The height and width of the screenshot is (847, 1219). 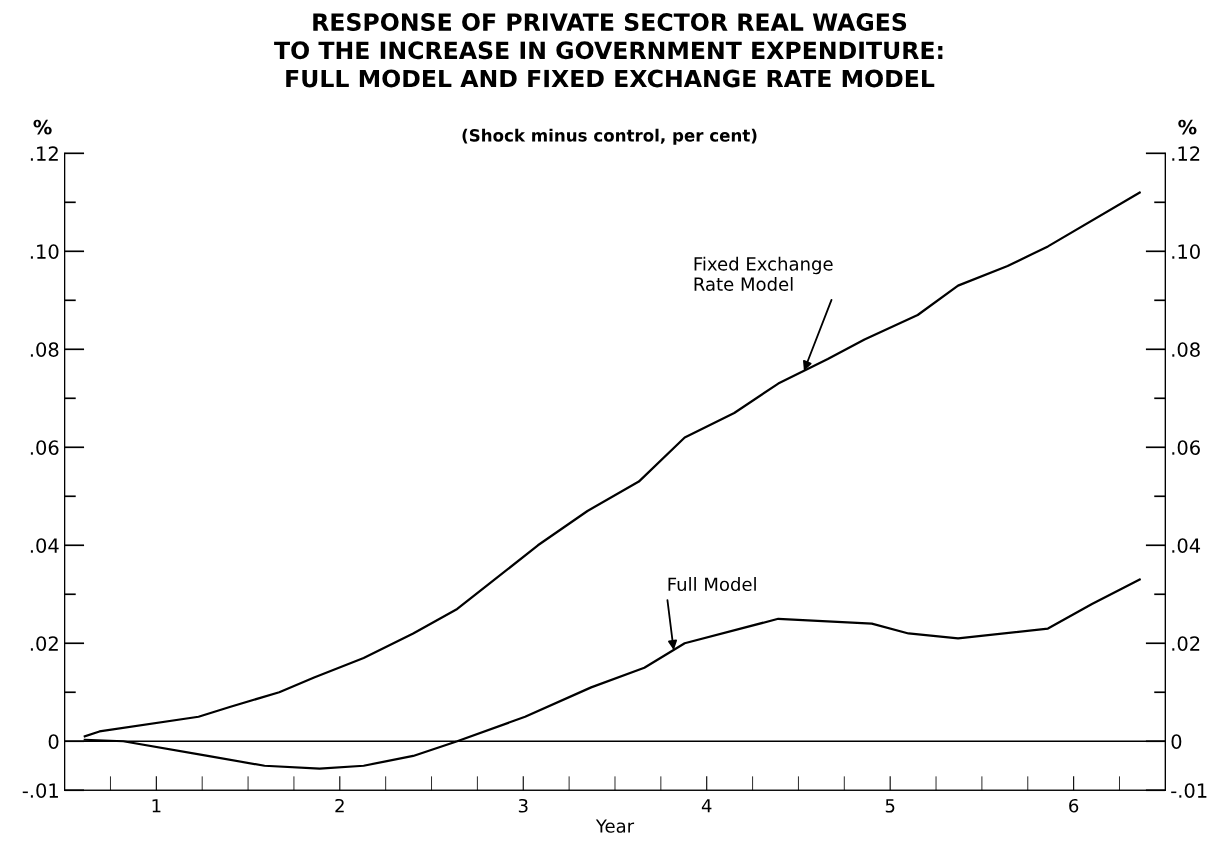 What do you see at coordinates (1187, 127) in the screenshot?
I see `y2-axis-title: %` at bounding box center [1187, 127].